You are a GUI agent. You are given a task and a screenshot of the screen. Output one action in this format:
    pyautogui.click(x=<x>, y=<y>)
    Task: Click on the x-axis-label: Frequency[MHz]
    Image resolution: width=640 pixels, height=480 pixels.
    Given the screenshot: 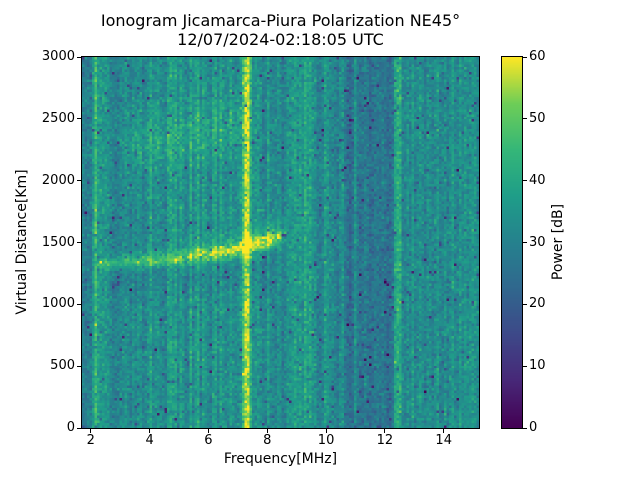 What is the action you would take?
    pyautogui.click(x=280, y=459)
    